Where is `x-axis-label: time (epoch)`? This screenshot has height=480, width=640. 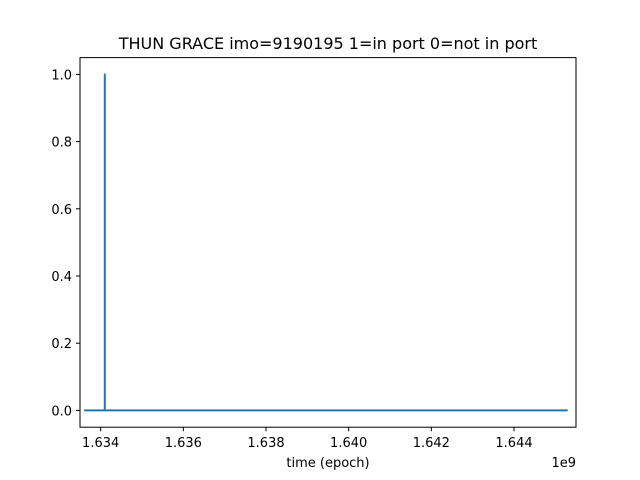 x-axis-label: time (epoch) is located at coordinates (327, 463).